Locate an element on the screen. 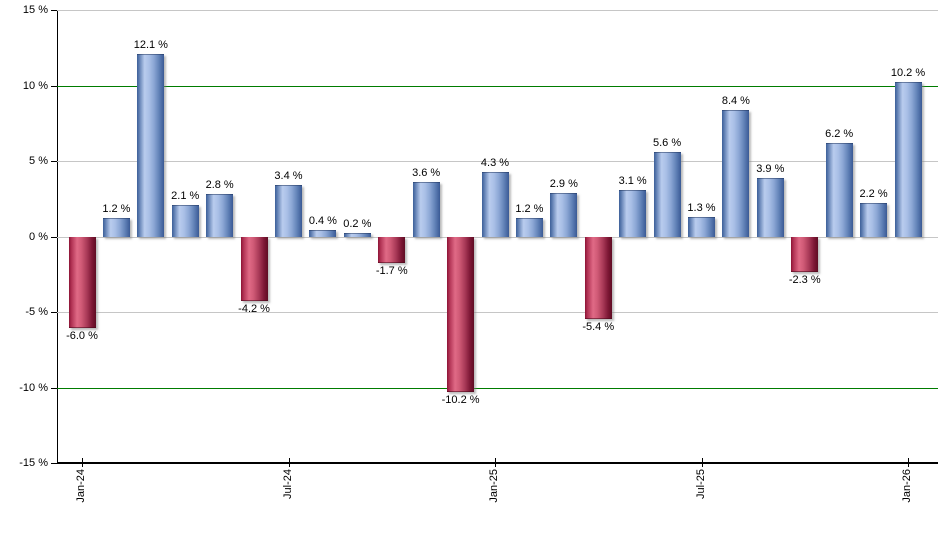  y-axis-tick-label: 15 % is located at coordinates (35, 10).